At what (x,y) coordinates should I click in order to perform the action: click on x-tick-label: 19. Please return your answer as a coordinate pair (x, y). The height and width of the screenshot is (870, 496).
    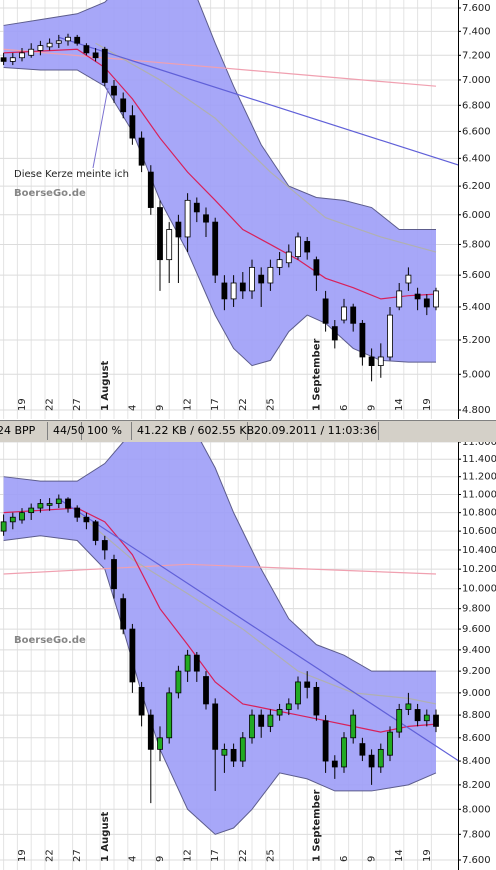
    Looking at the image, I should click on (22, 404).